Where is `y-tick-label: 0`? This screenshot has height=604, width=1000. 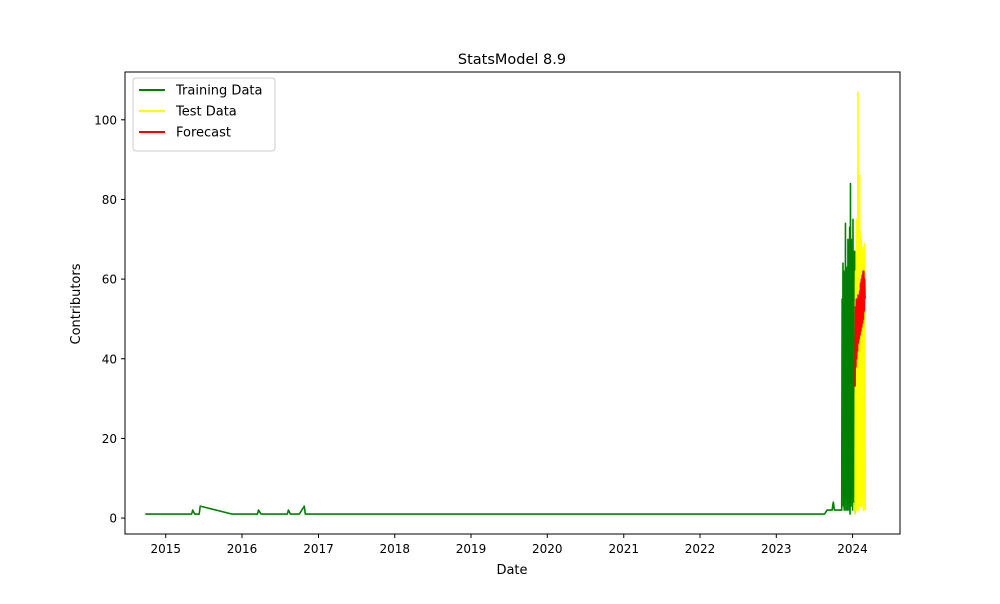 y-tick-label: 0 is located at coordinates (113, 519).